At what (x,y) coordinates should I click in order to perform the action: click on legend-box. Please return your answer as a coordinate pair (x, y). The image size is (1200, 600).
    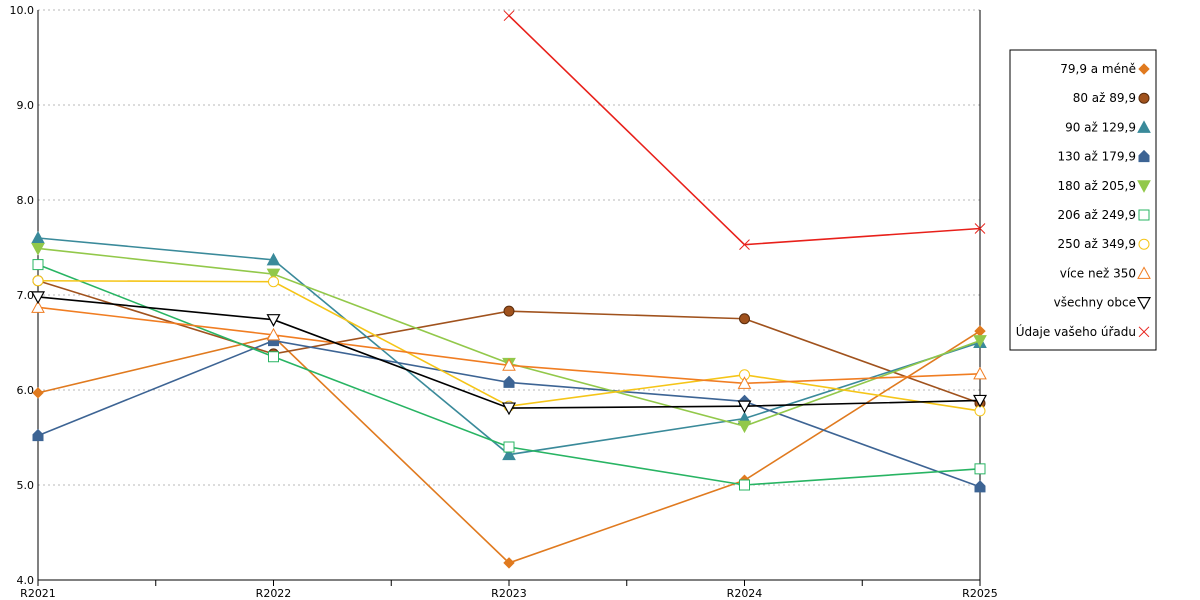
    Looking at the image, I should click on (1083, 200).